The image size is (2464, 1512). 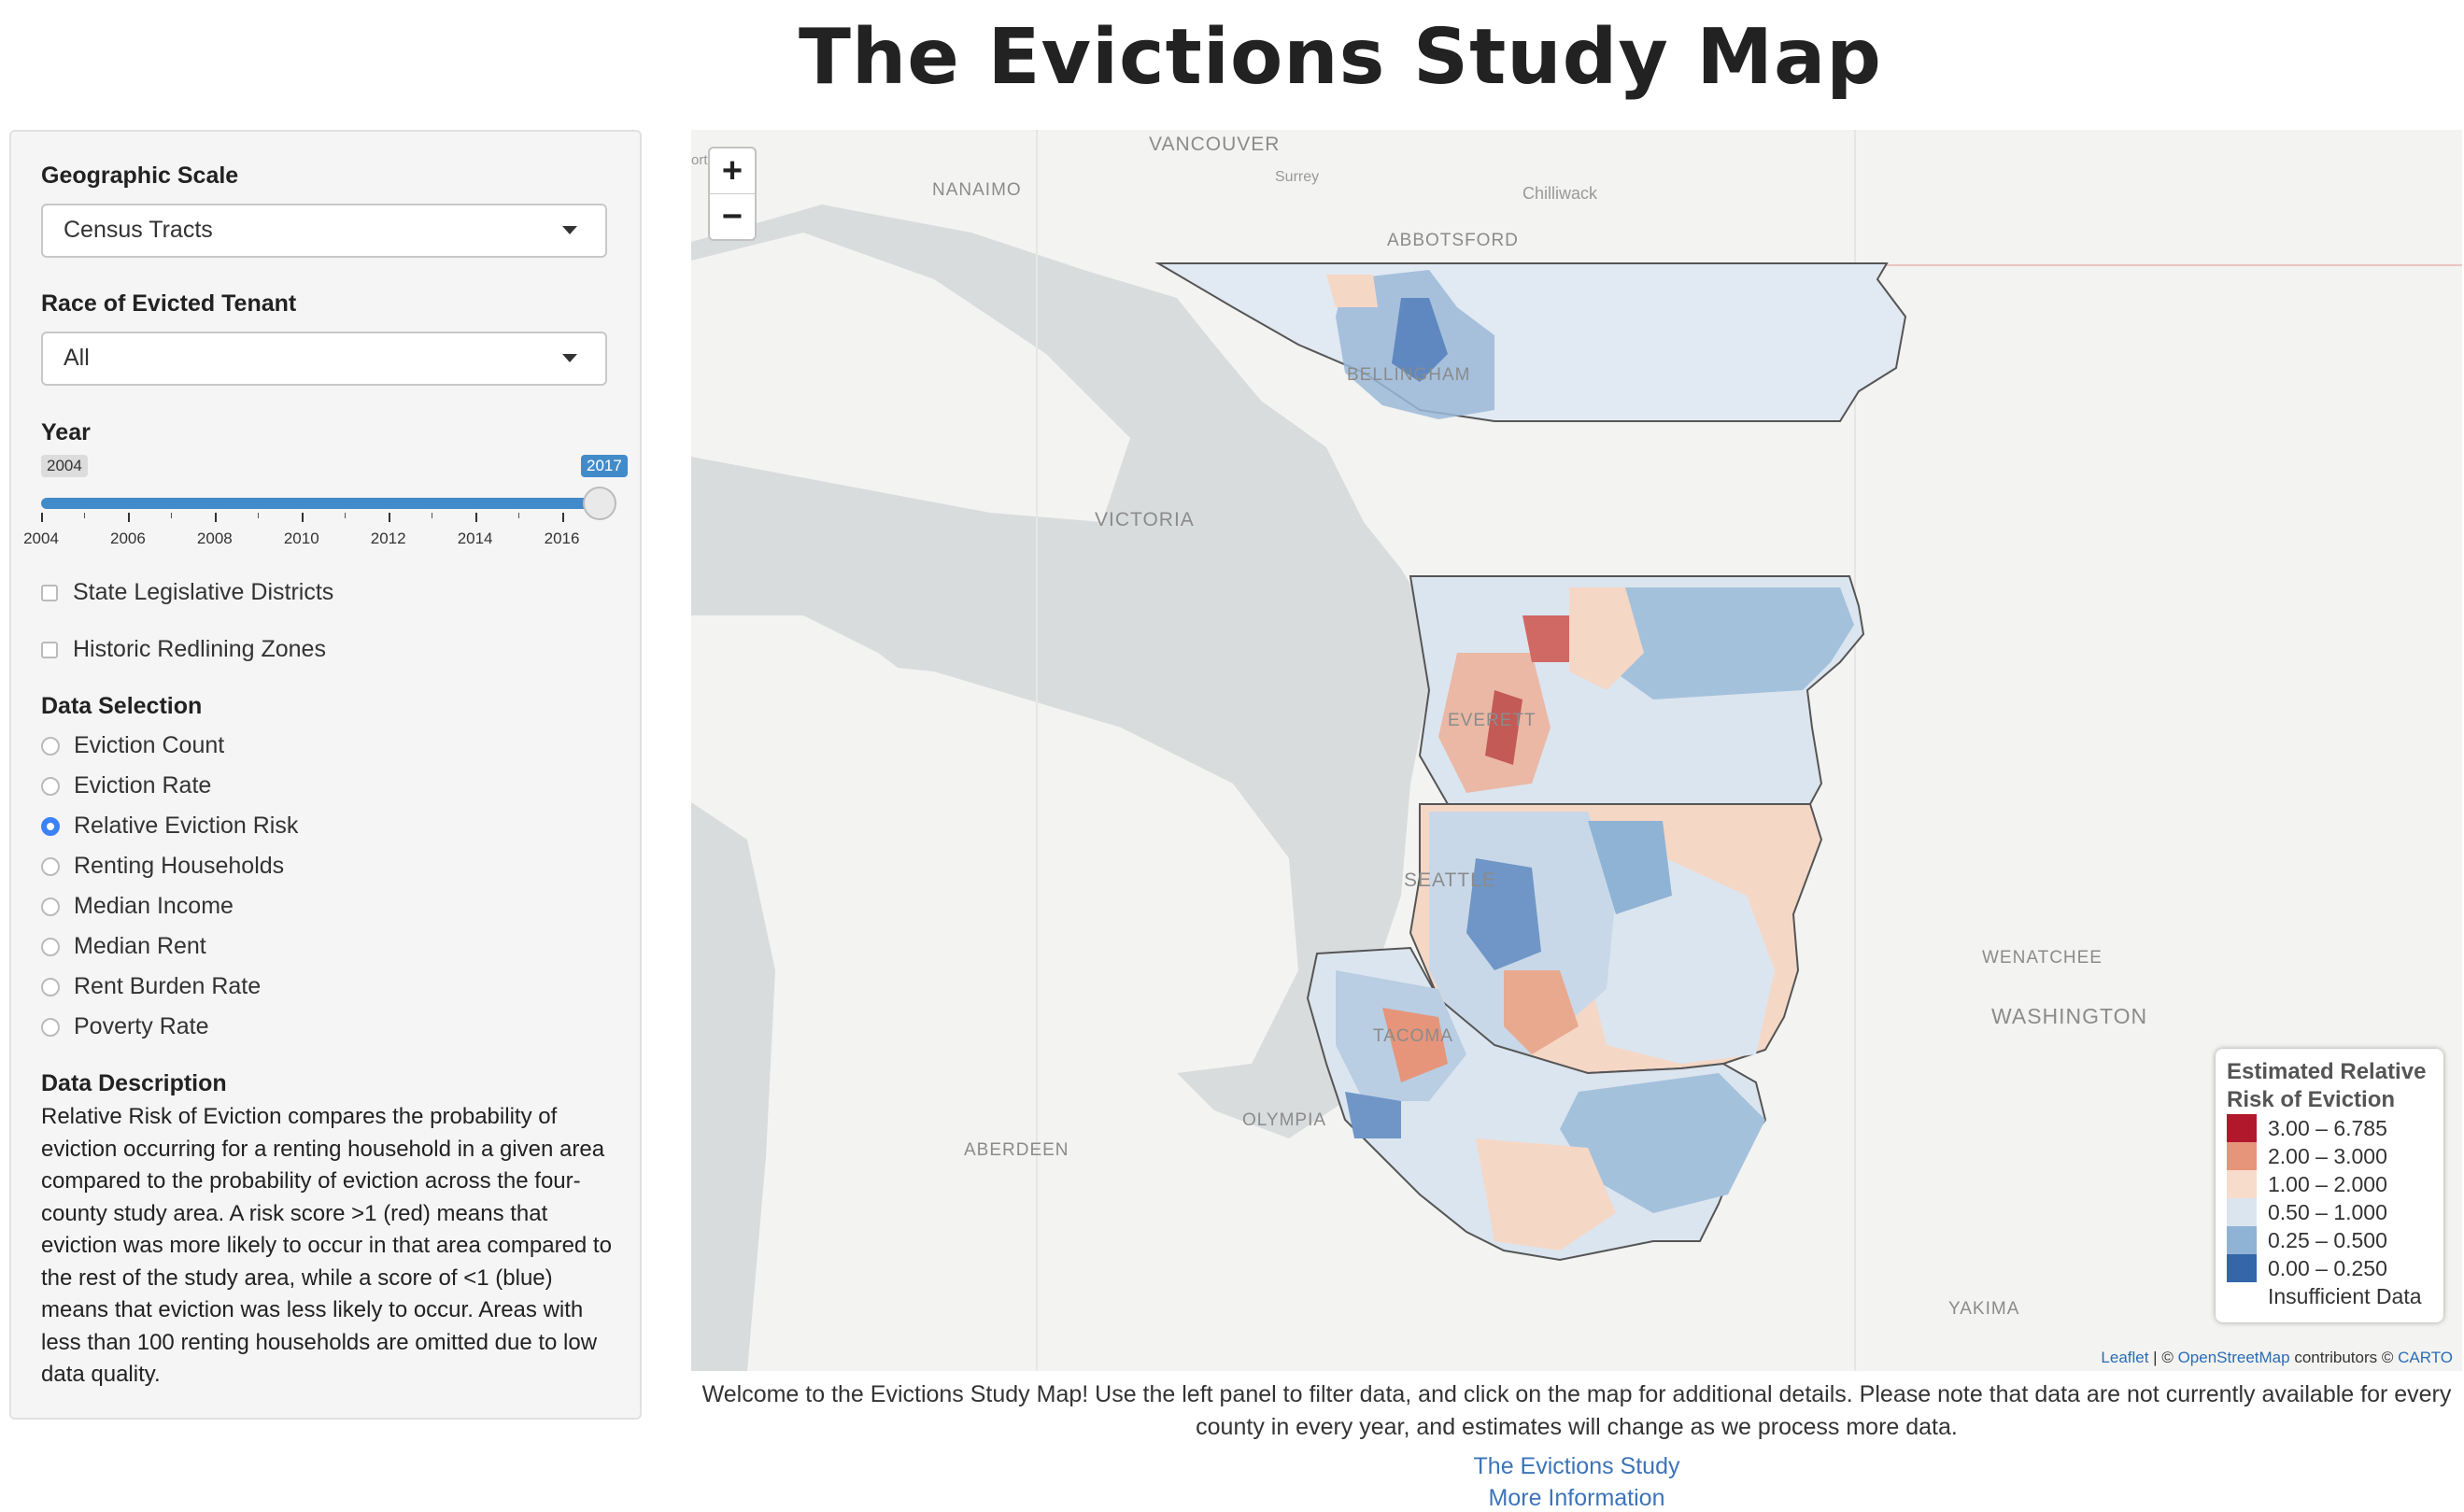 I want to click on place-label: TACOMA, so click(x=1413, y=1036).